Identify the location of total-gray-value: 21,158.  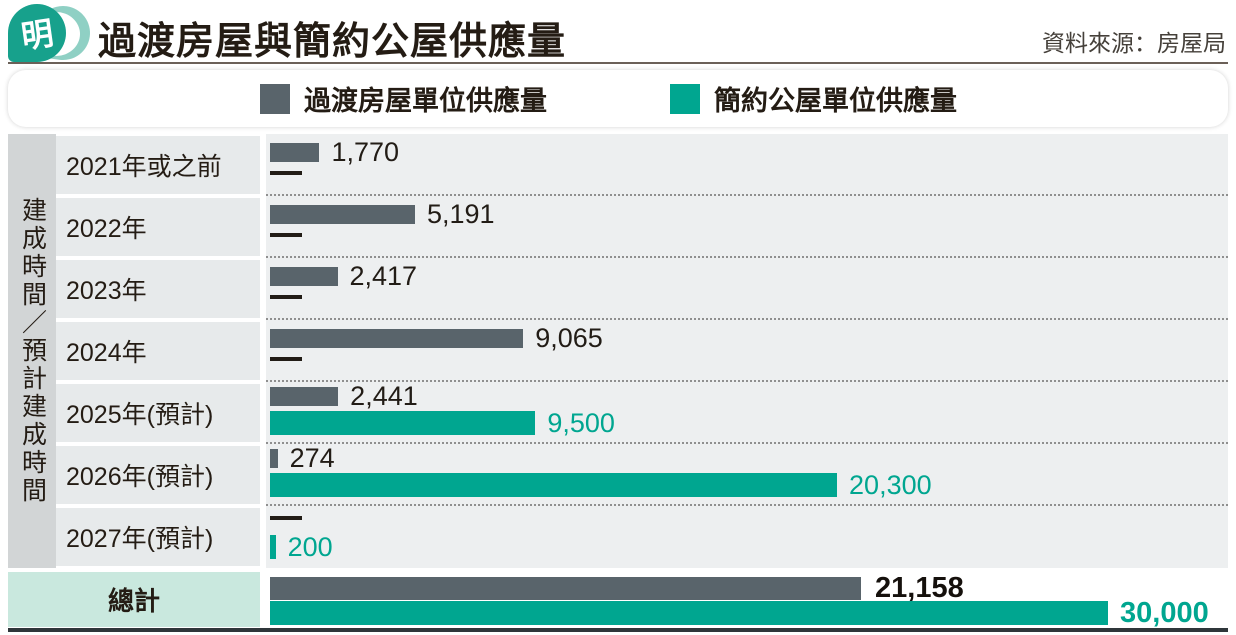
(919, 588).